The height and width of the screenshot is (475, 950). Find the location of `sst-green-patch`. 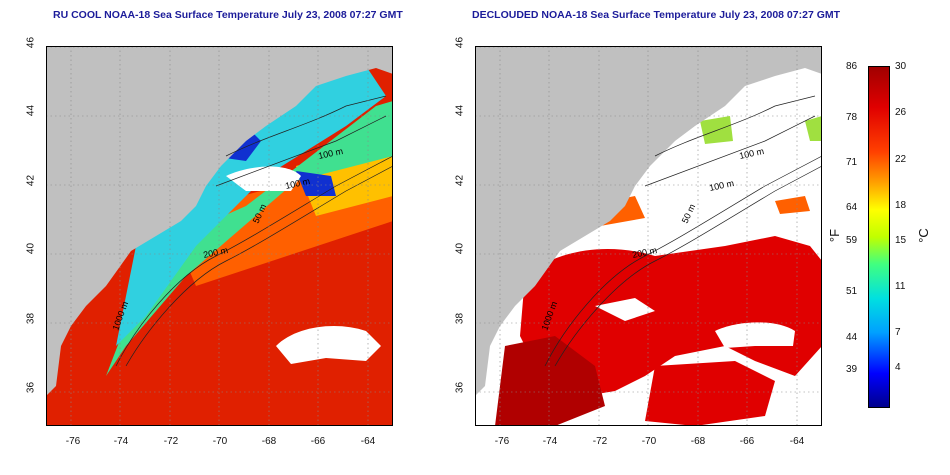

sst-green-patch is located at coordinates (761, 130).